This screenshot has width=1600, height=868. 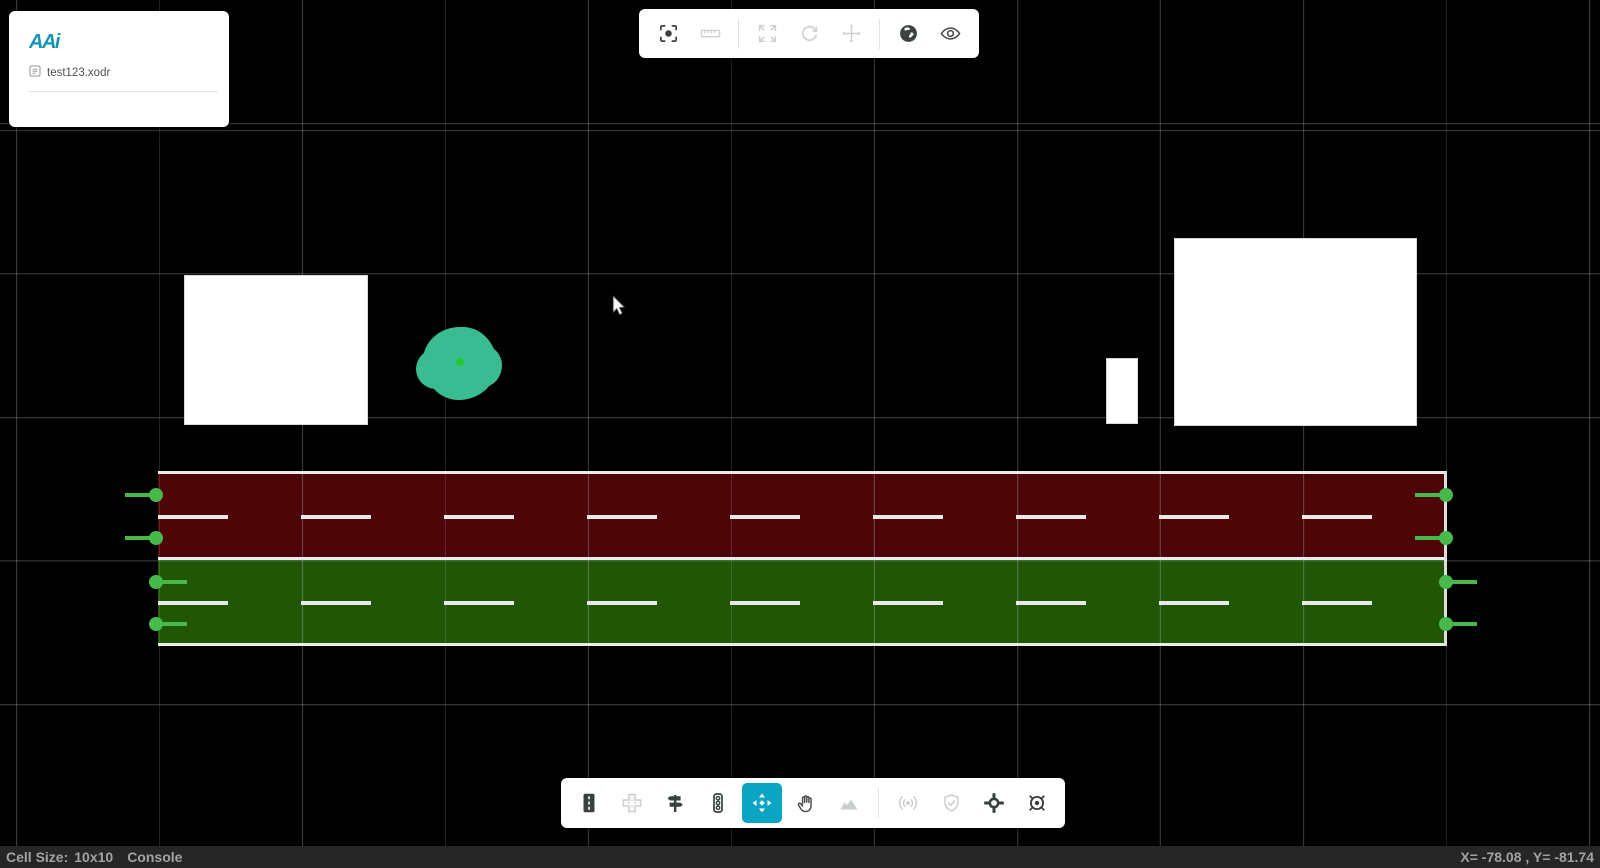 I want to click on signpost-tool-button, so click(x=675, y=803).